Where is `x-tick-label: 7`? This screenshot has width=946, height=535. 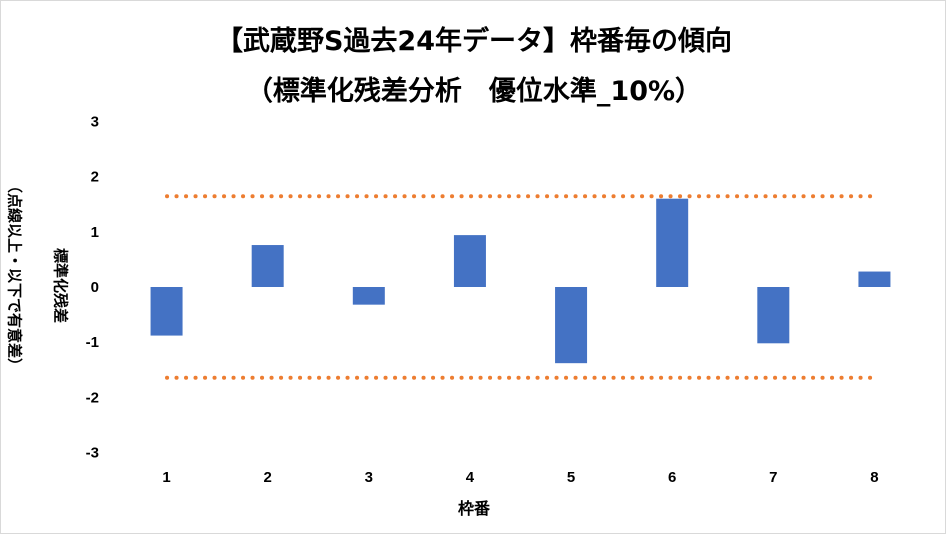 x-tick-label: 7 is located at coordinates (773, 477).